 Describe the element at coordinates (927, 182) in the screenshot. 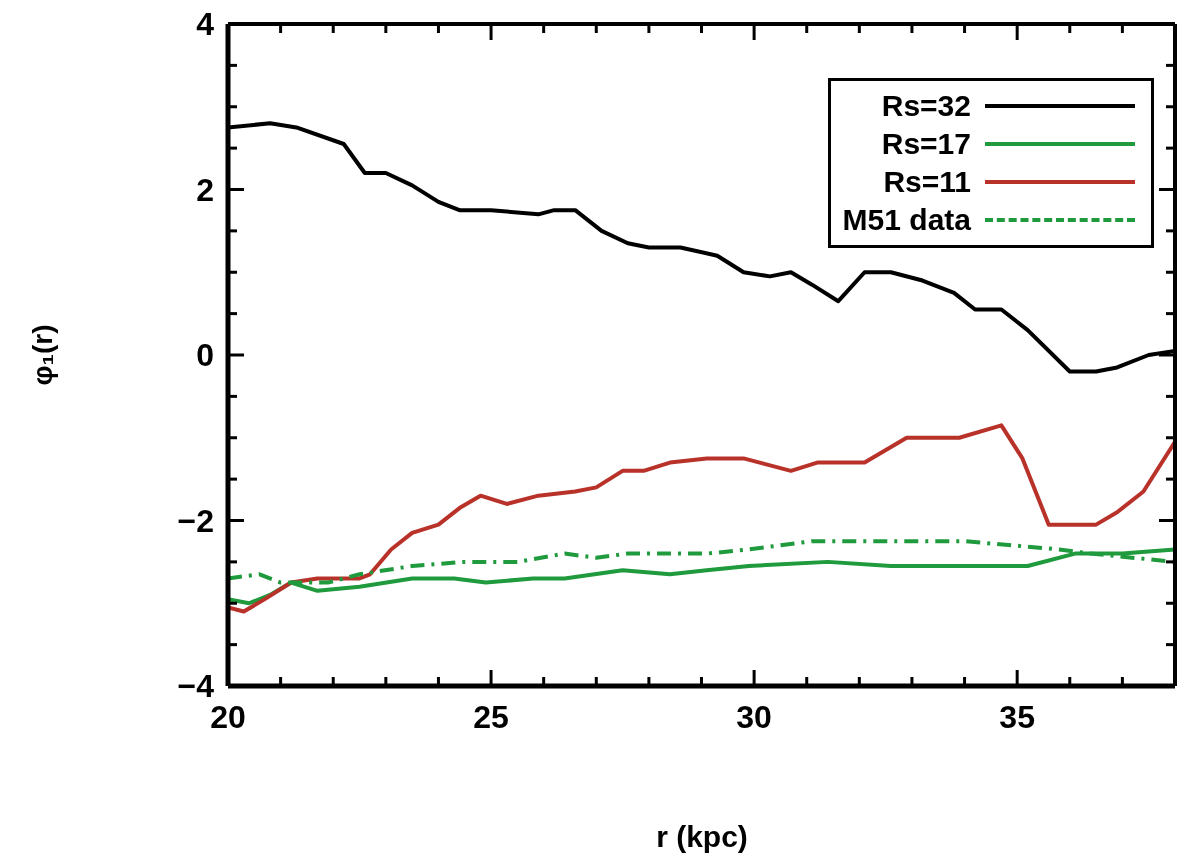

I see `legend-label: Rs=11` at that location.